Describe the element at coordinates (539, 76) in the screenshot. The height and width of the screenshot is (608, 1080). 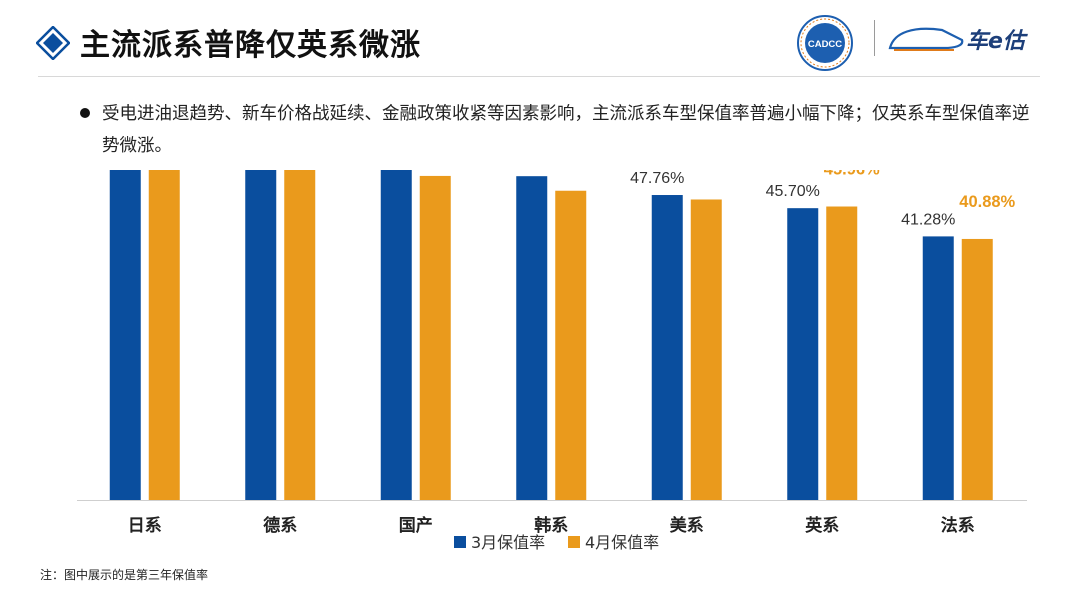
I see `header-divider` at that location.